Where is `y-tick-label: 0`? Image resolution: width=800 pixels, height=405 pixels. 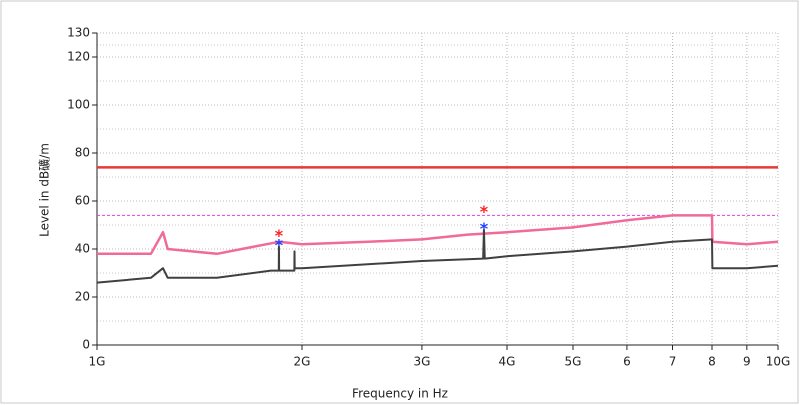 y-tick-label: 0 is located at coordinates (86, 345).